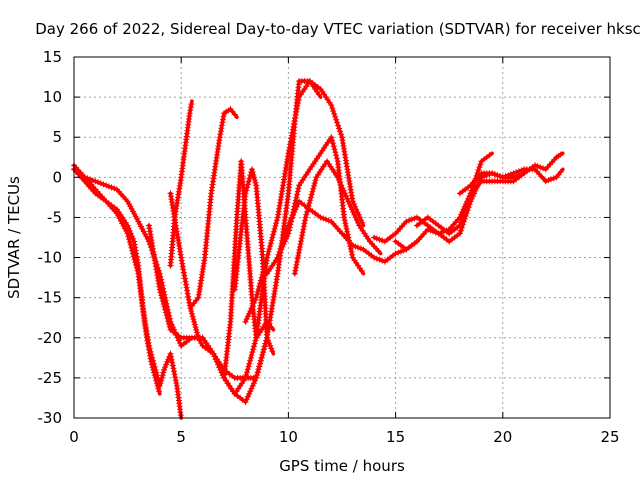 The image size is (640, 480). What do you see at coordinates (288, 437) in the screenshot?
I see `x-tick-label: 10` at bounding box center [288, 437].